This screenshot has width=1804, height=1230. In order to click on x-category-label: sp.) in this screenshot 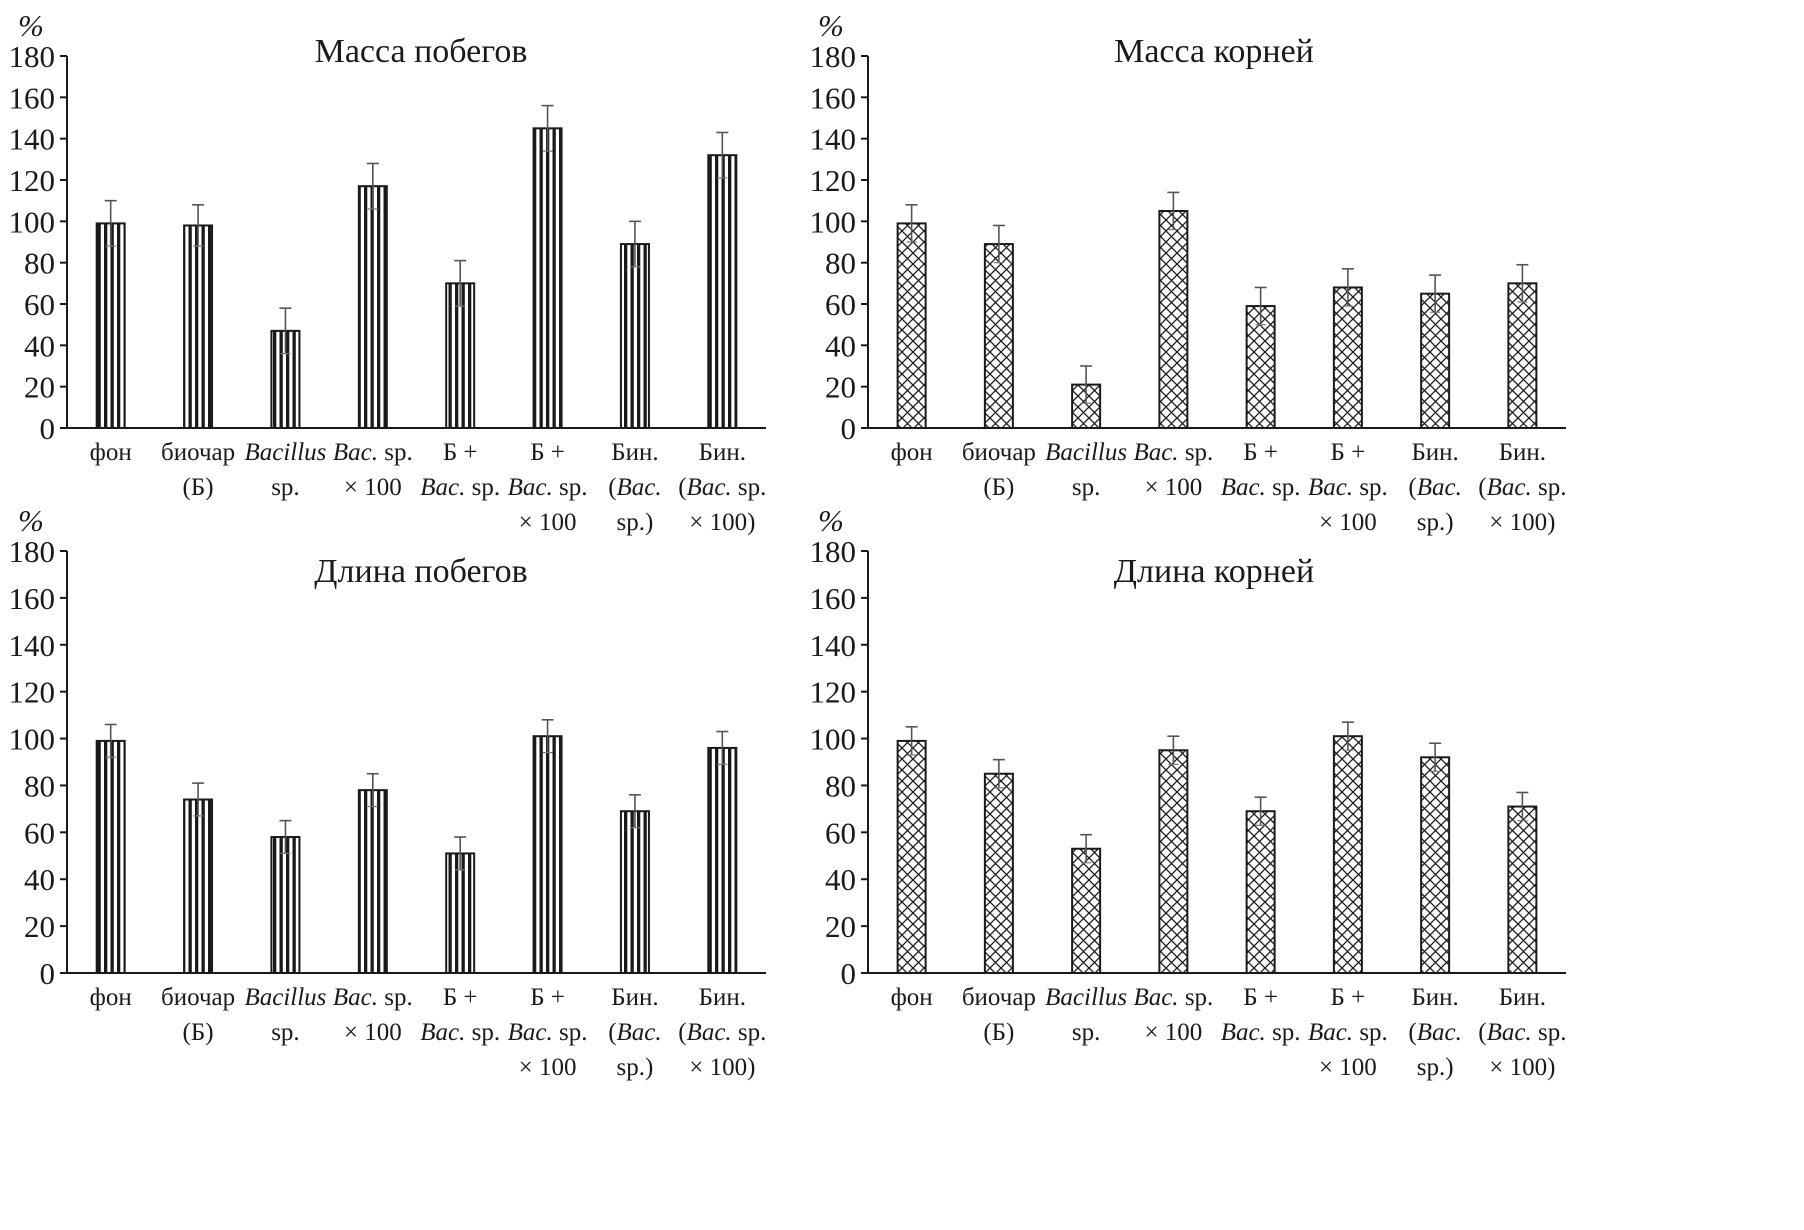, I will do `click(635, 522)`.